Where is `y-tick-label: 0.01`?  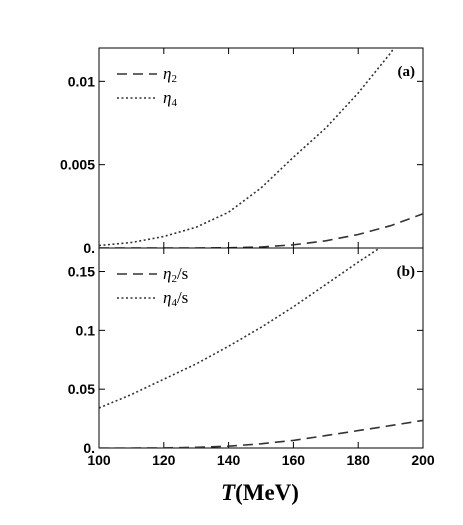 y-tick-label: 0.01 is located at coordinates (81, 81).